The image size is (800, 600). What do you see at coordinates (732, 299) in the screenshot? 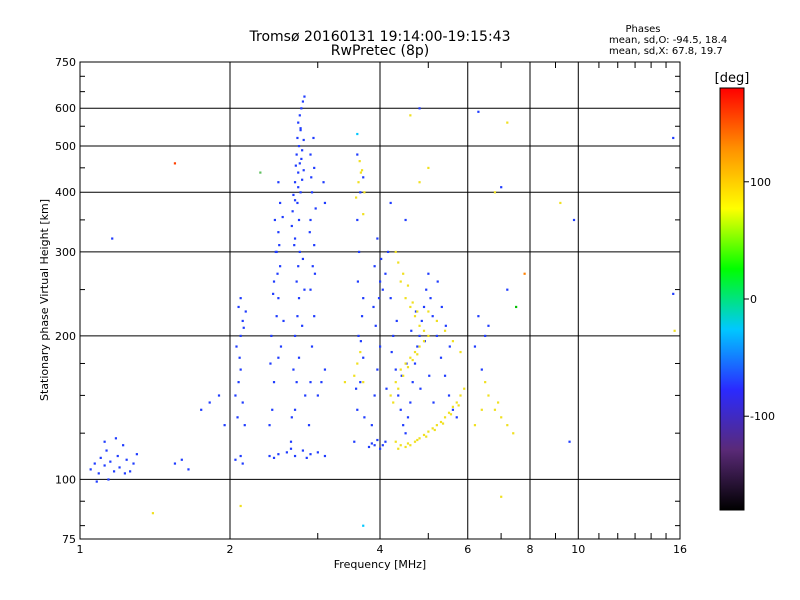
I see `colorbar` at bounding box center [732, 299].